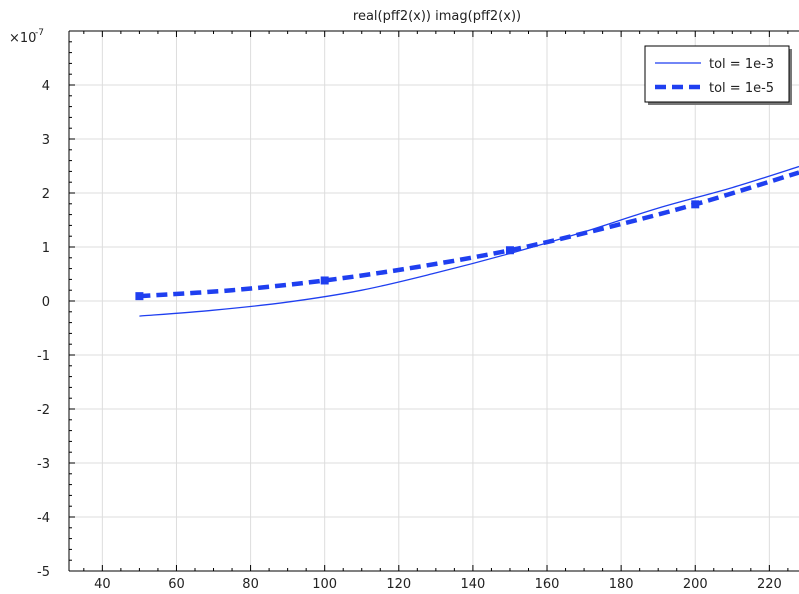 The image size is (799, 594). I want to click on legend-label-1: tol = 1e-3, so click(741, 64).